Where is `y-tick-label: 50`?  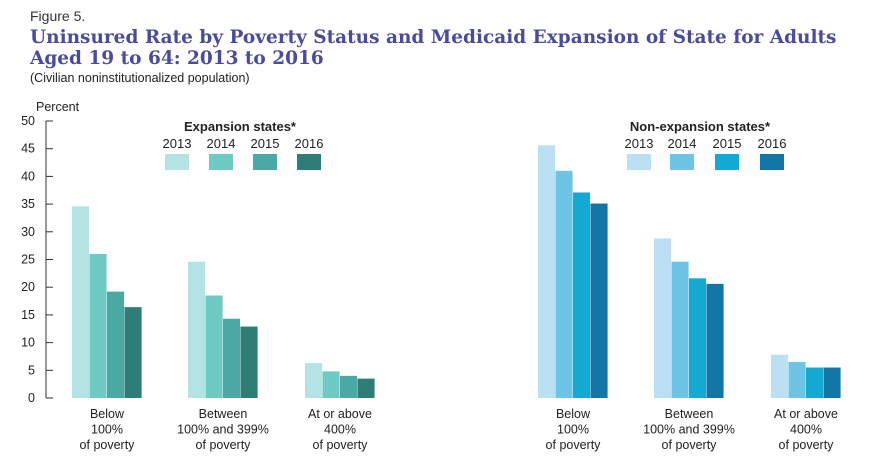
y-tick-label: 50 is located at coordinates (28, 121).